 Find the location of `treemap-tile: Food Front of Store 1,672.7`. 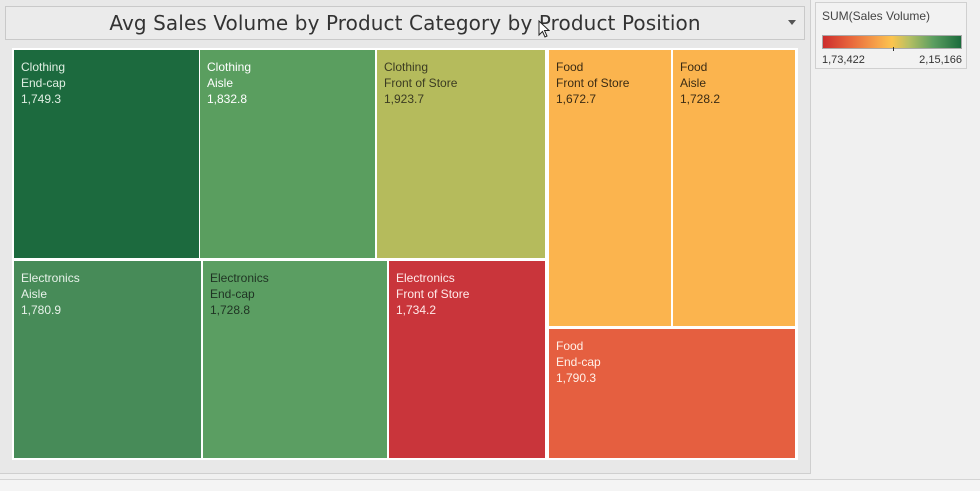

treemap-tile: Food Front of Store 1,672.7 is located at coordinates (610, 188).